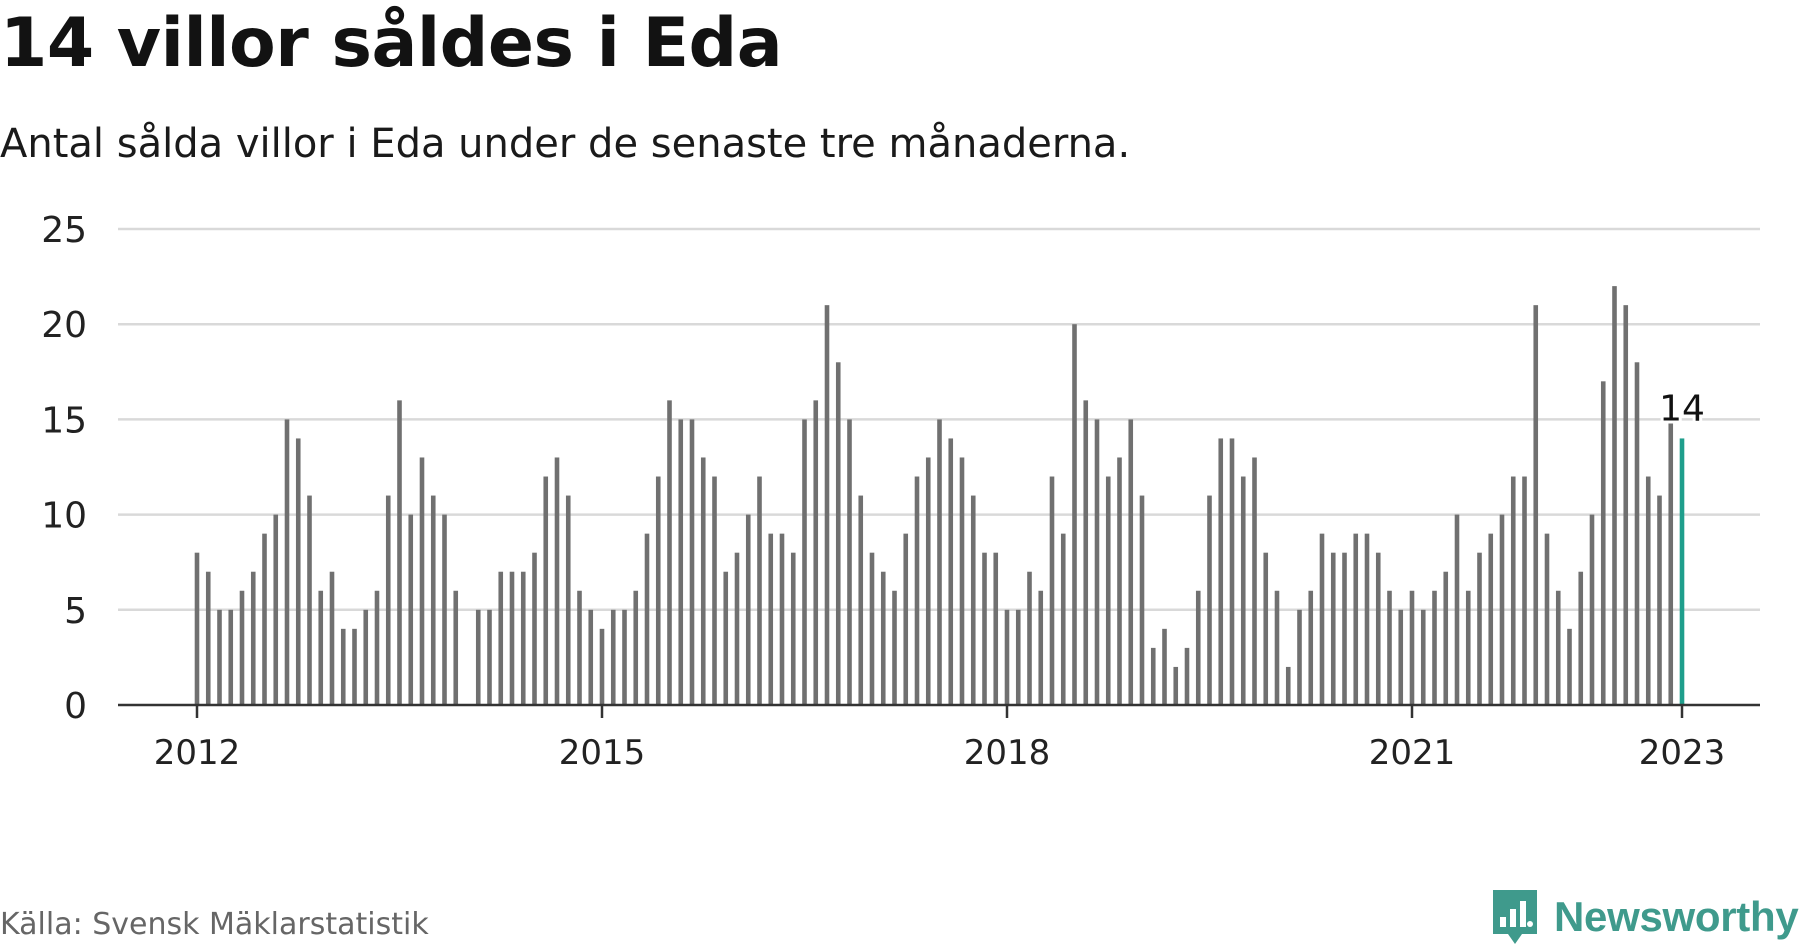 The image size is (1800, 948). Describe the element at coordinates (1007, 753) in the screenshot. I see `x-tick-label: 2018` at that location.